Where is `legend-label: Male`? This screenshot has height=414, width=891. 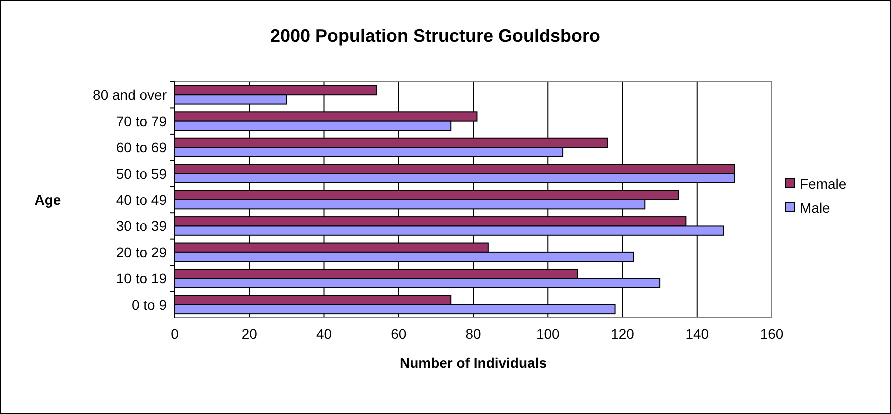 legend-label: Male is located at coordinates (815, 208).